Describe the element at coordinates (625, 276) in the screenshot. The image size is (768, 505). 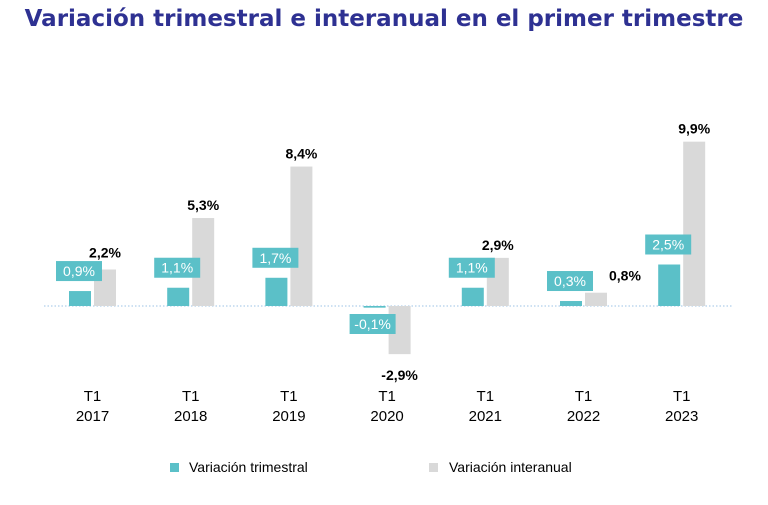
I see `data-label-interanual-2022: 0,8%` at that location.